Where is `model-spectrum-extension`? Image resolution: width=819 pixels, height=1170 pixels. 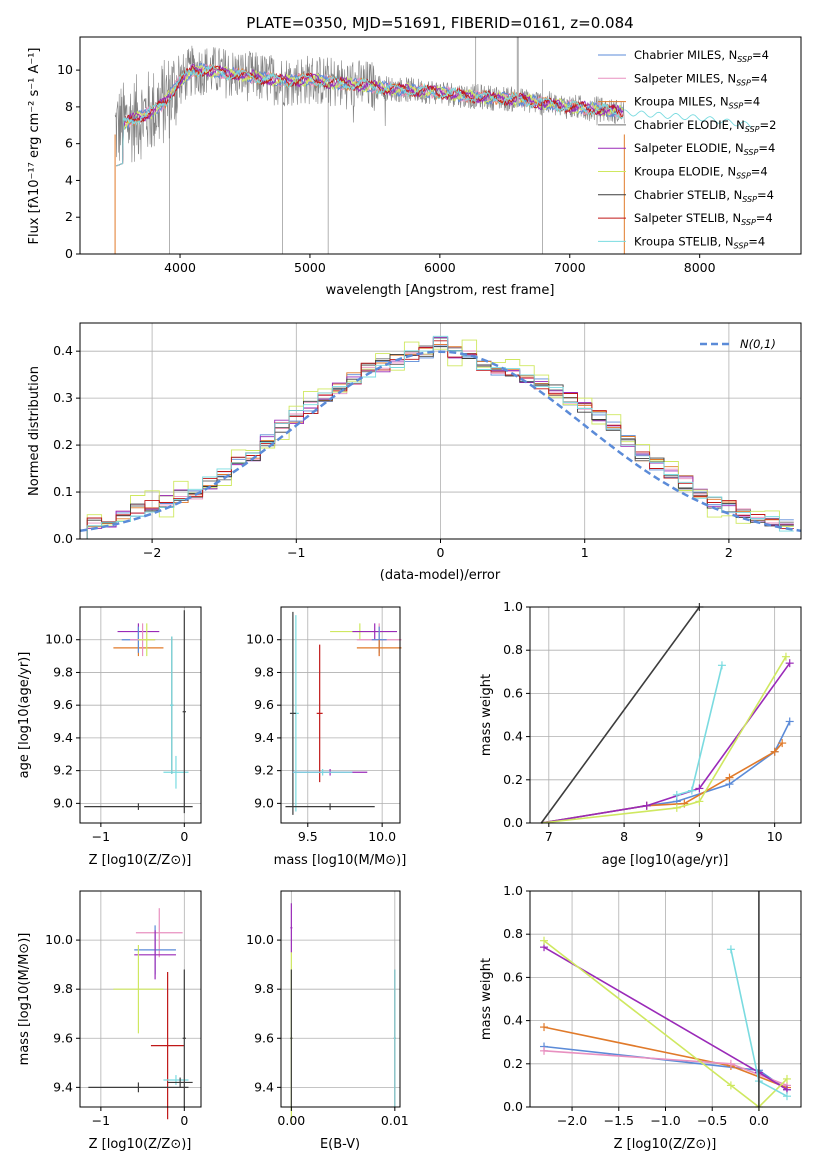
model-spectrum-extension is located at coordinates (688, 118).